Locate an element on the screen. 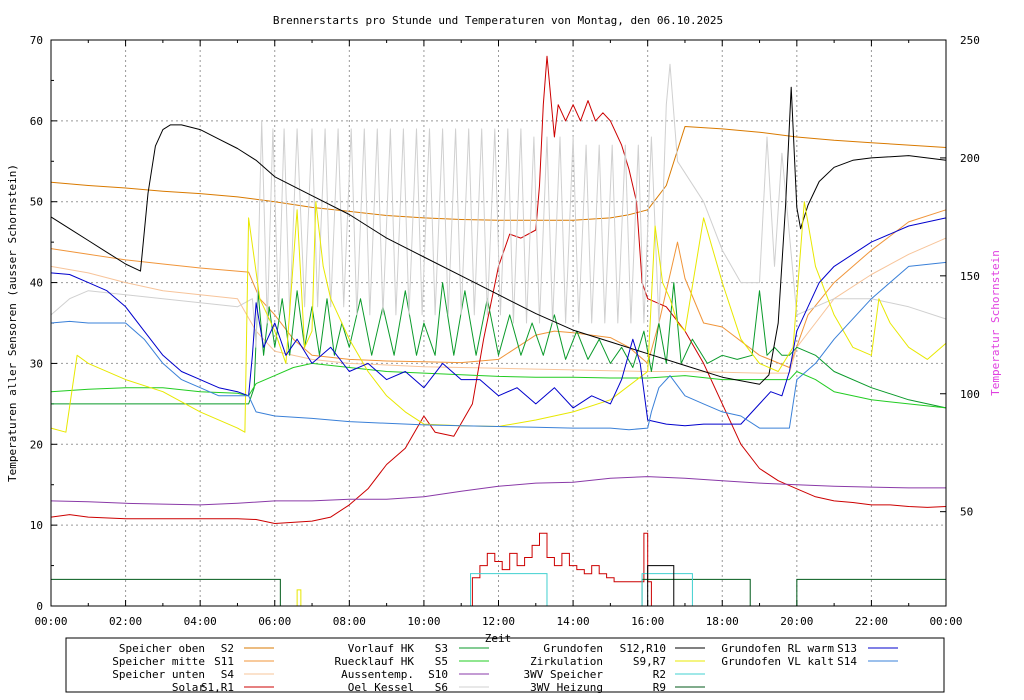 Image resolution: width=1024 pixels, height=700 pixels. legend-code: R9 is located at coordinates (659, 687).